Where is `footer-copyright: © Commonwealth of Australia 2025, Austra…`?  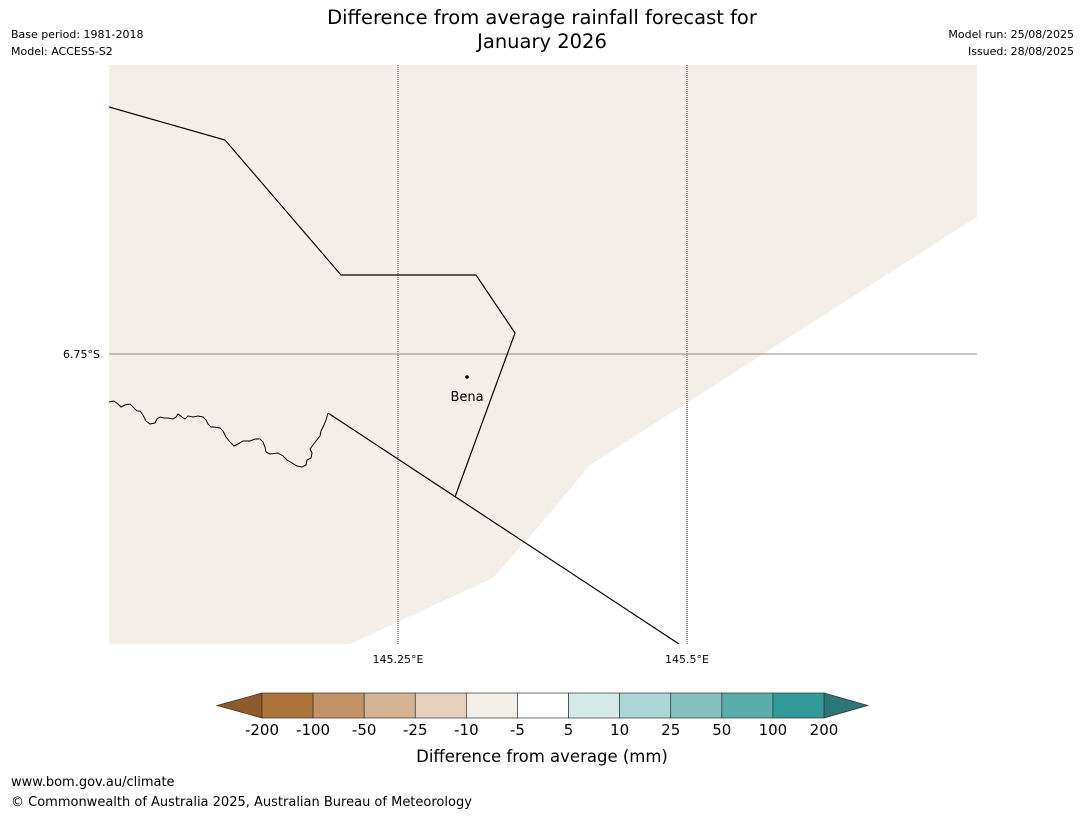
footer-copyright: © Commonwealth of Australia 2025, Austra… is located at coordinates (241, 802).